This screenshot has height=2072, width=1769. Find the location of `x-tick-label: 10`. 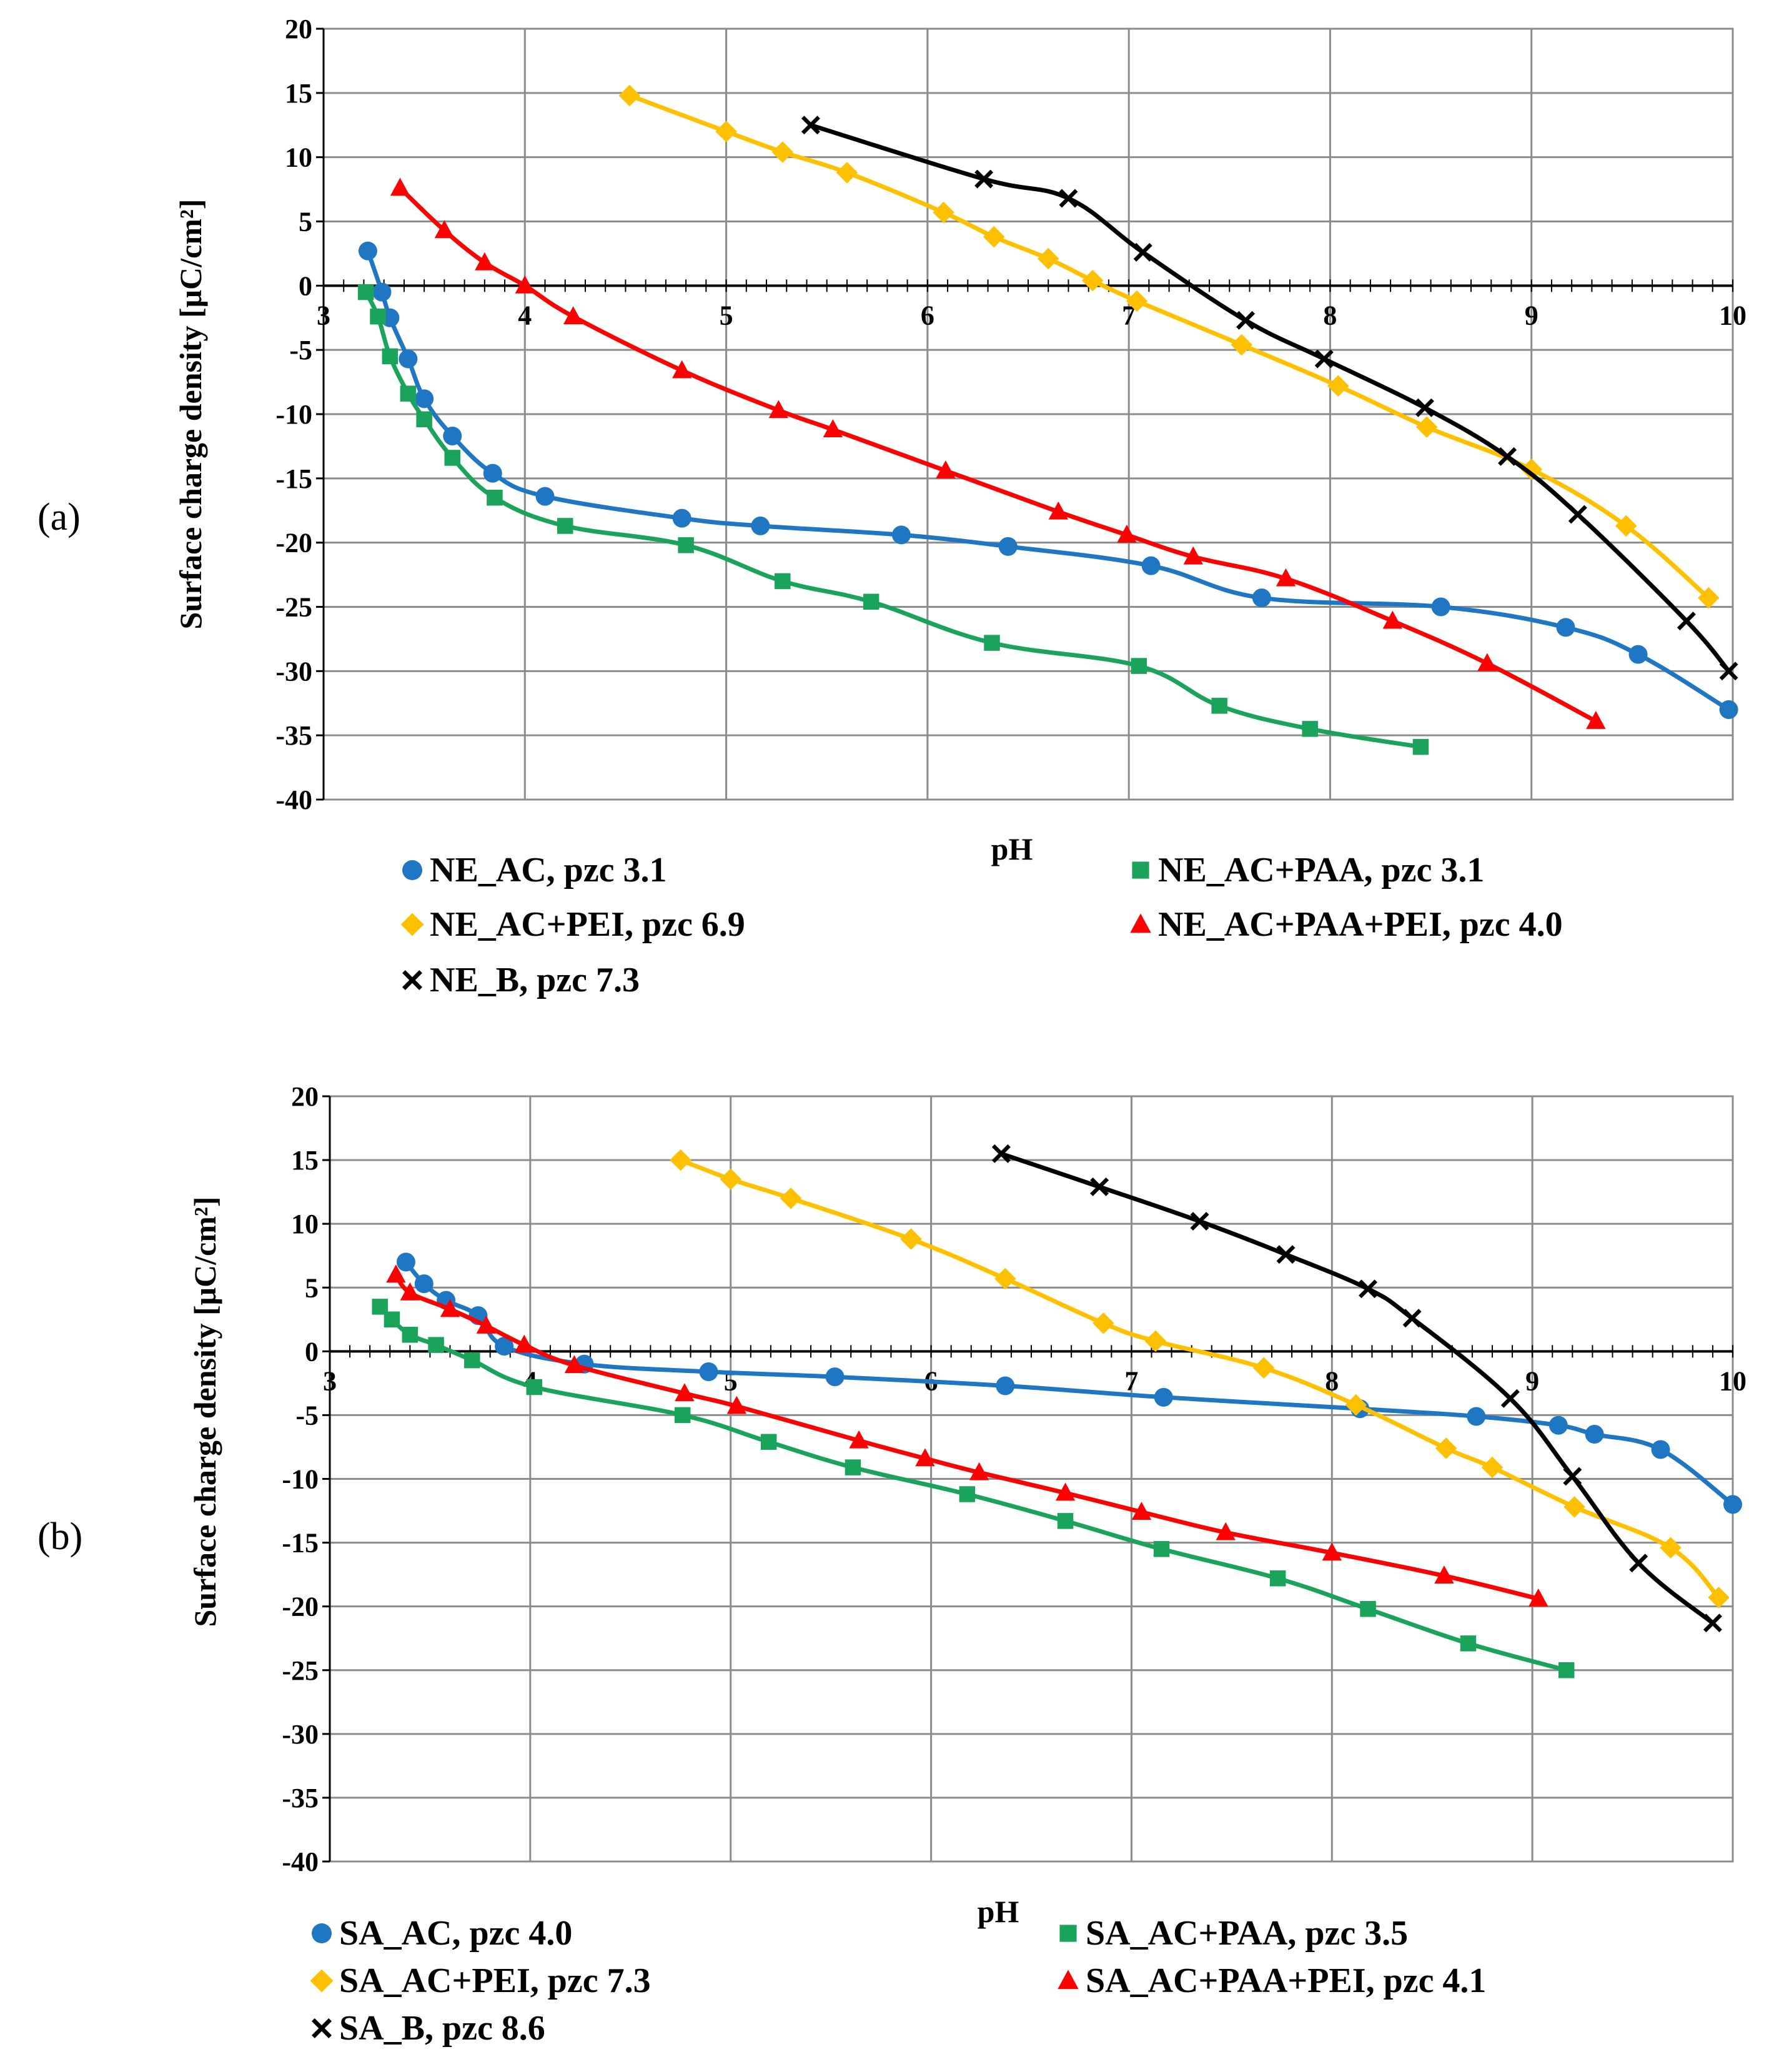

x-tick-label: 10 is located at coordinates (1733, 1381).